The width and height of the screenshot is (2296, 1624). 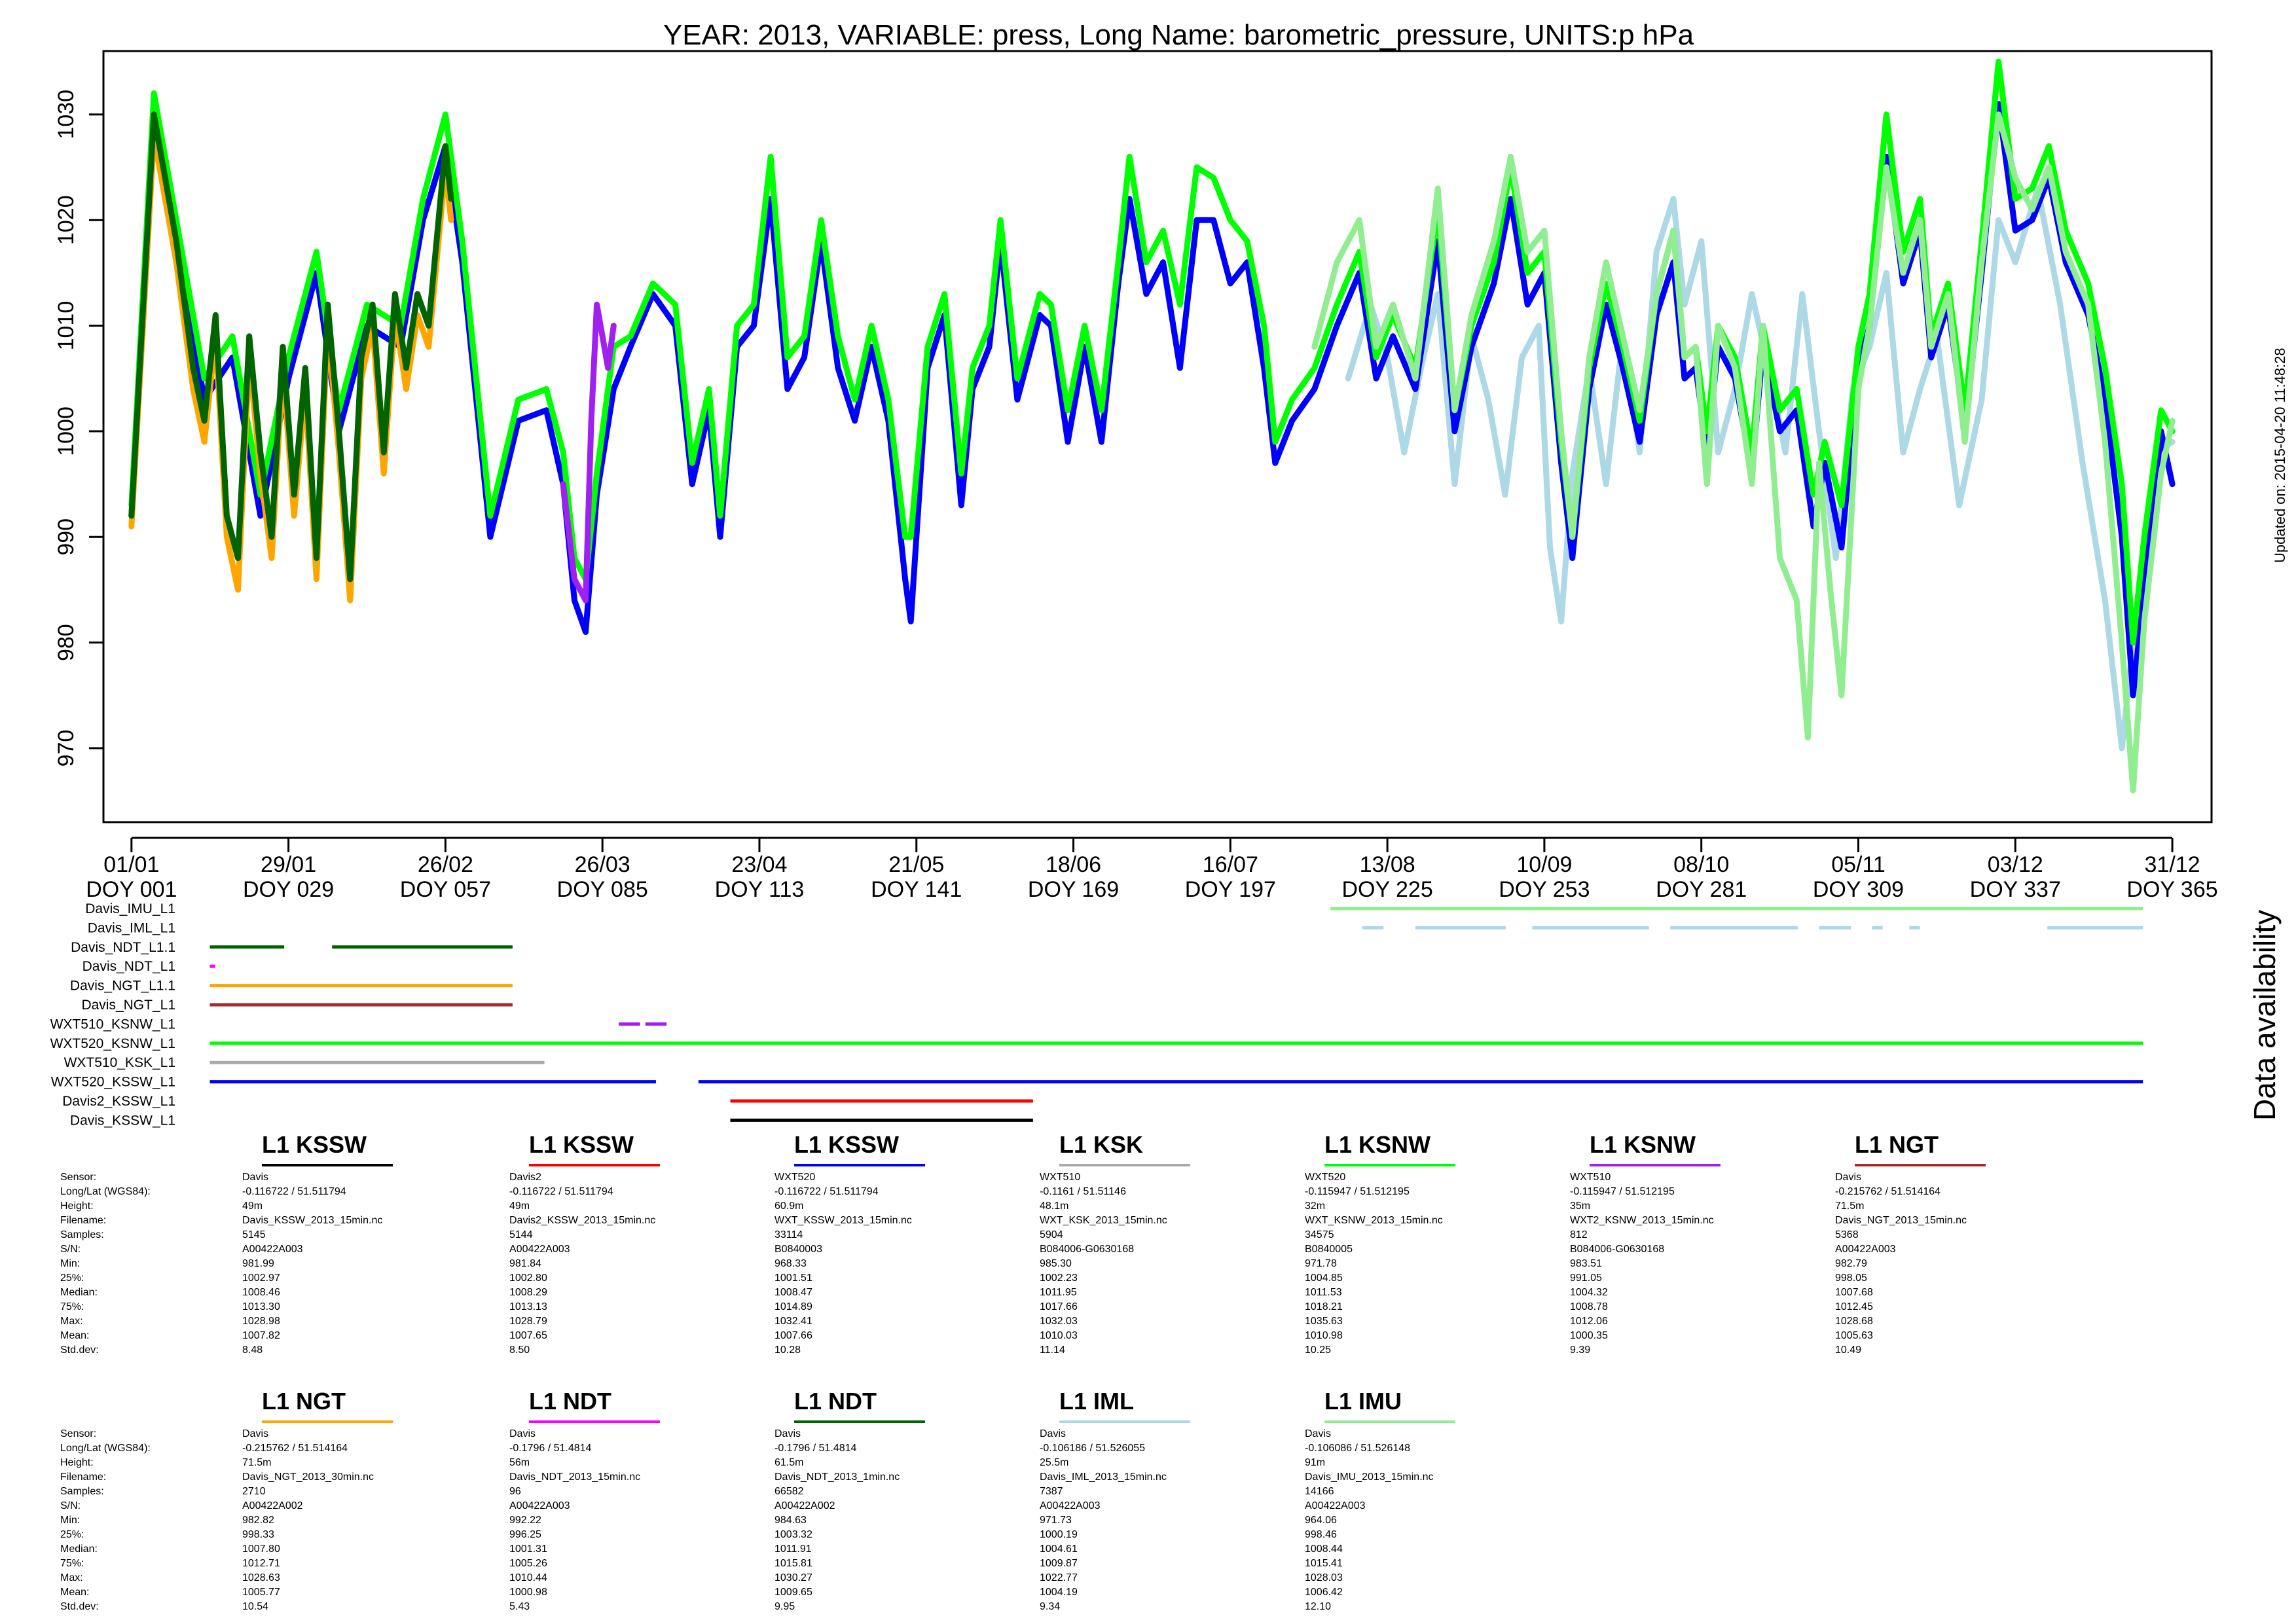 I want to click on availability-row-label: WXT520_KSSW_L1, so click(x=113, y=1082).